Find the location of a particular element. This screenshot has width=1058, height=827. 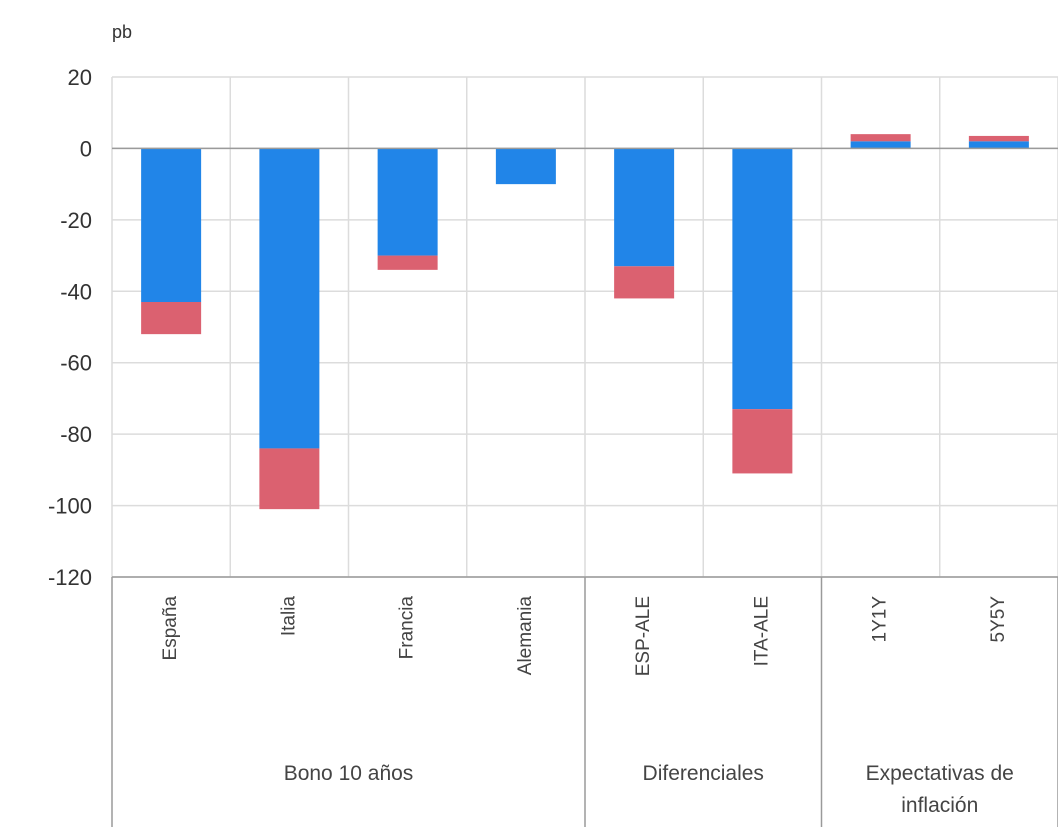

y-tick-labels: 20 0 -20 -40 -60 -80 -100 -120 is located at coordinates (70, 327).